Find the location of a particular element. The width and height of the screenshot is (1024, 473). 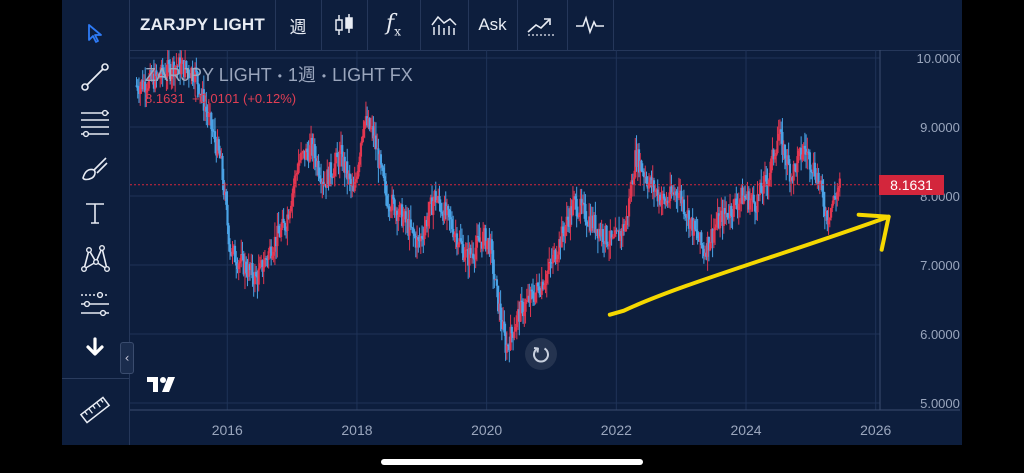

toolbar-collapse-button: ‹ is located at coordinates (127, 358).